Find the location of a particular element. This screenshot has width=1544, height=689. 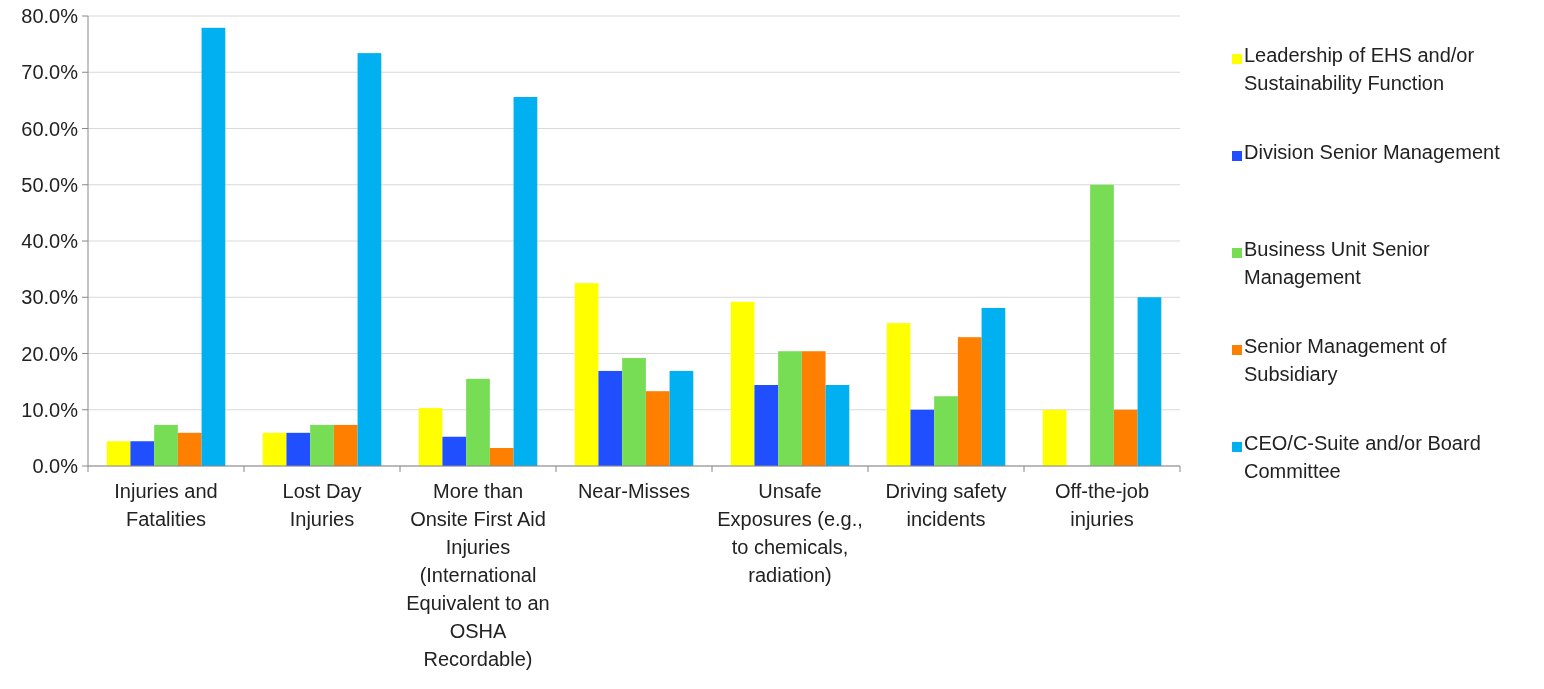

x-tick-label: Near-Misses is located at coordinates (634, 491).